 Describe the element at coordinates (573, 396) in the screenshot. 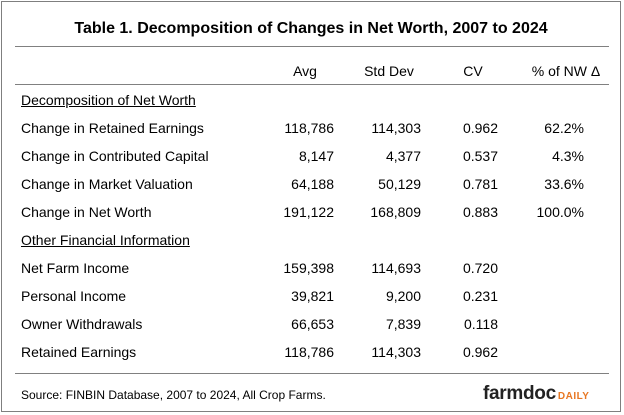

I see `logo-text-daily: DAILY` at that location.